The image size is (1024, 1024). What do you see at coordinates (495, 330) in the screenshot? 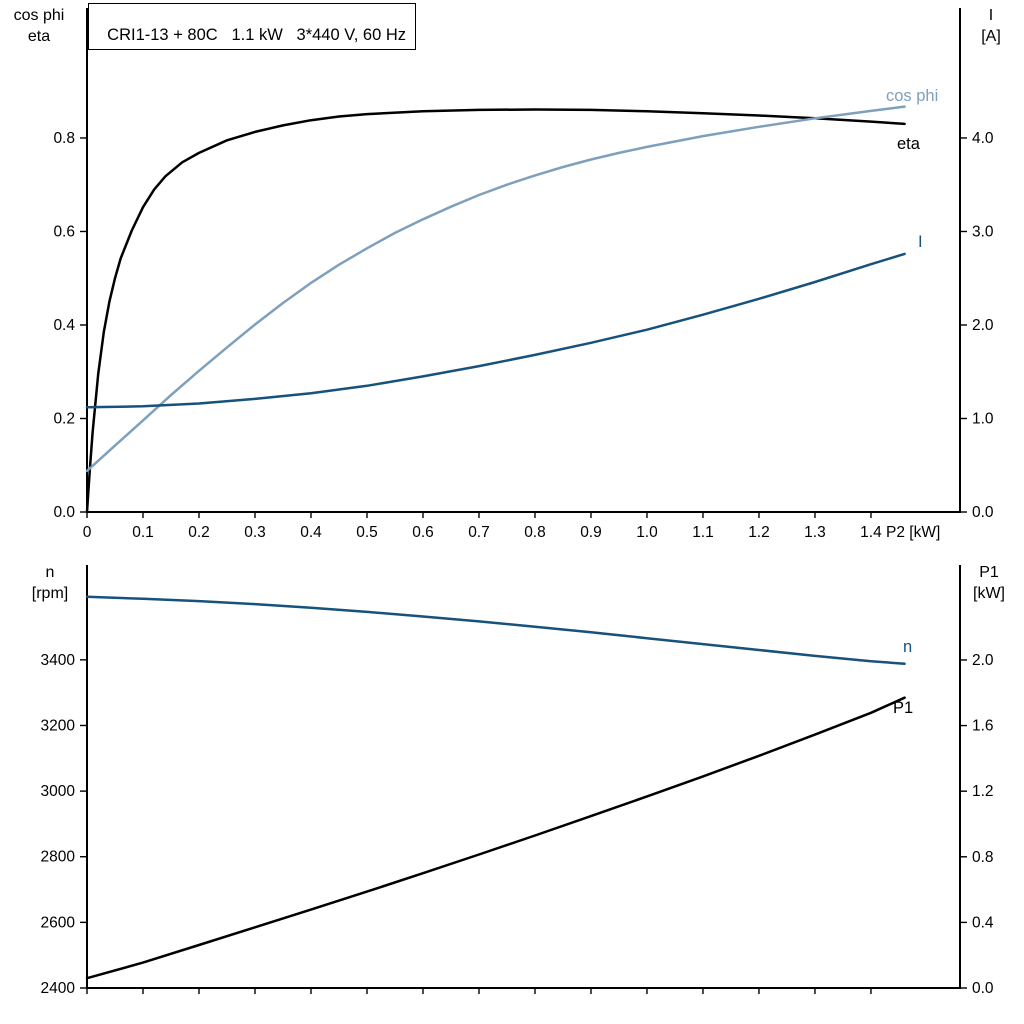
I see `curve-I` at bounding box center [495, 330].